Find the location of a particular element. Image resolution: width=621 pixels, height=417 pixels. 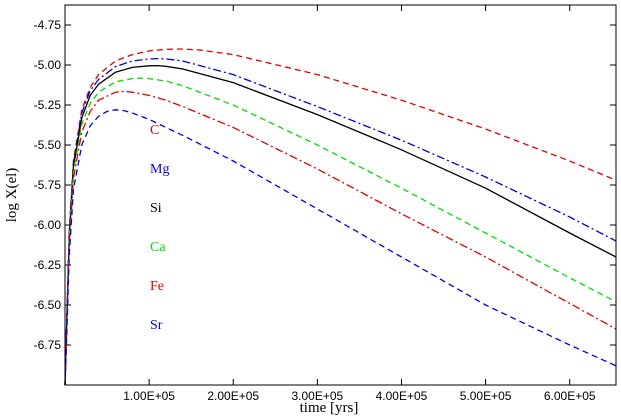

y-tick-label: -6.25 is located at coordinates (48, 265).